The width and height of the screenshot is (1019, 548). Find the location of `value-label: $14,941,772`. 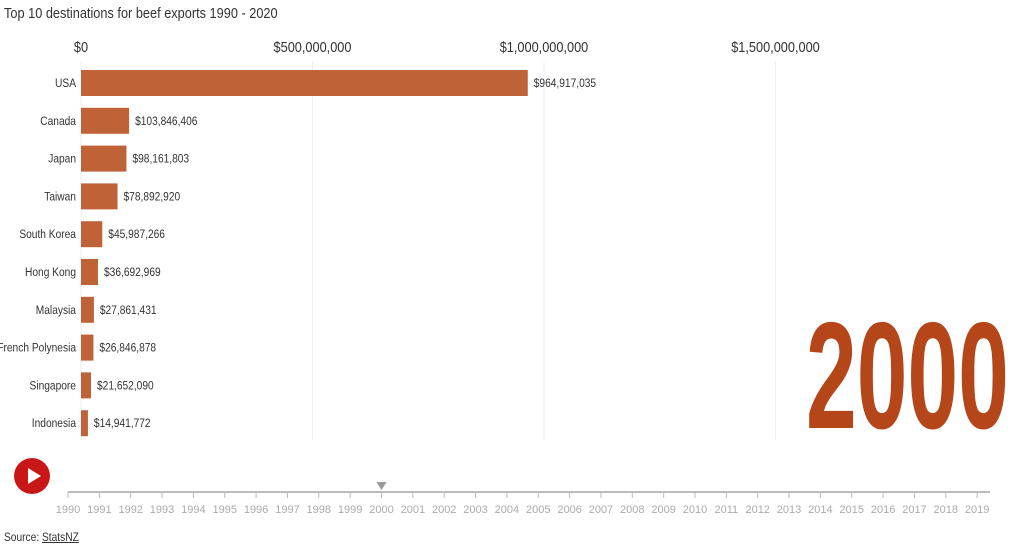

value-label: $14,941,772 is located at coordinates (122, 424).